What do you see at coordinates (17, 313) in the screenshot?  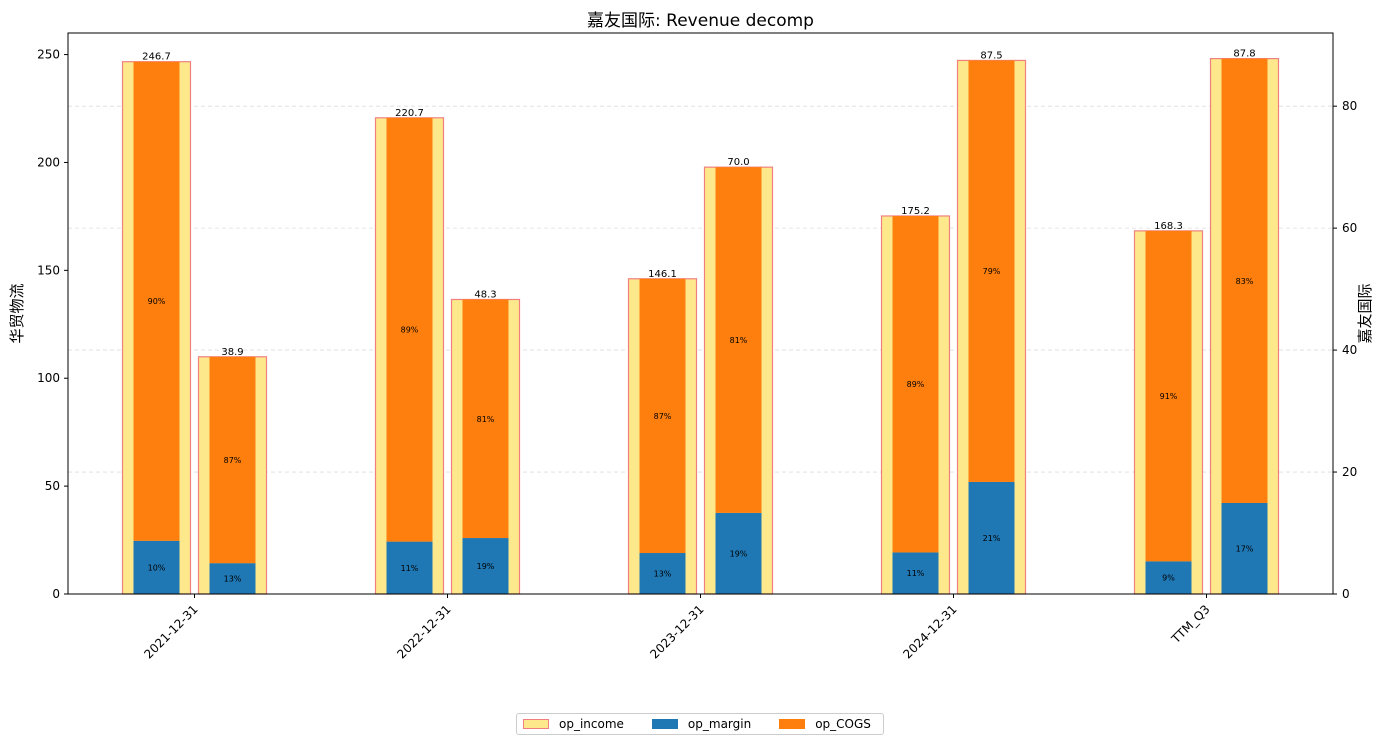 I see `left-axis-label: 华贸物流` at bounding box center [17, 313].